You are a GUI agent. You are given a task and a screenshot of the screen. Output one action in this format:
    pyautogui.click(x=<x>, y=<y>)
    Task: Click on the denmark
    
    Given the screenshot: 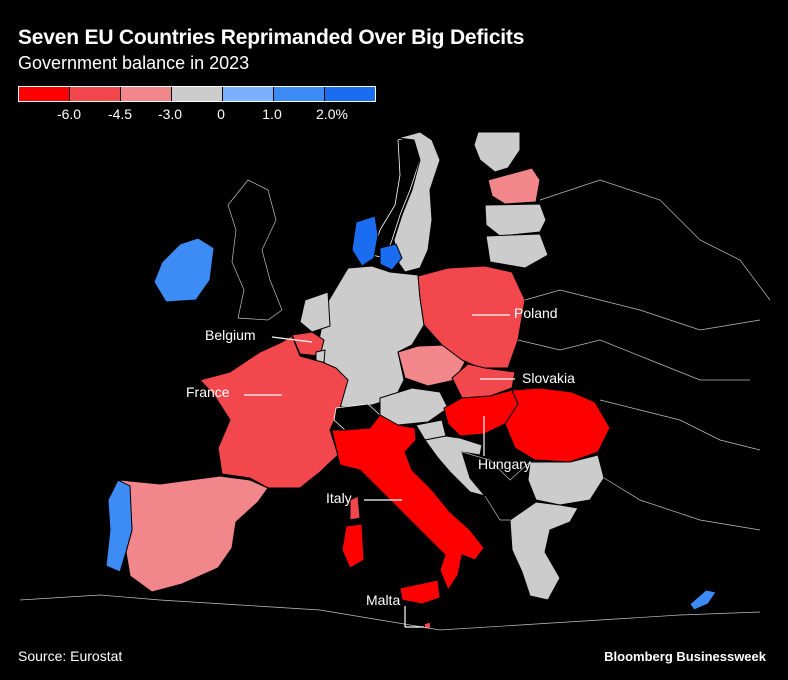 What is the action you would take?
    pyautogui.click(x=365, y=241)
    